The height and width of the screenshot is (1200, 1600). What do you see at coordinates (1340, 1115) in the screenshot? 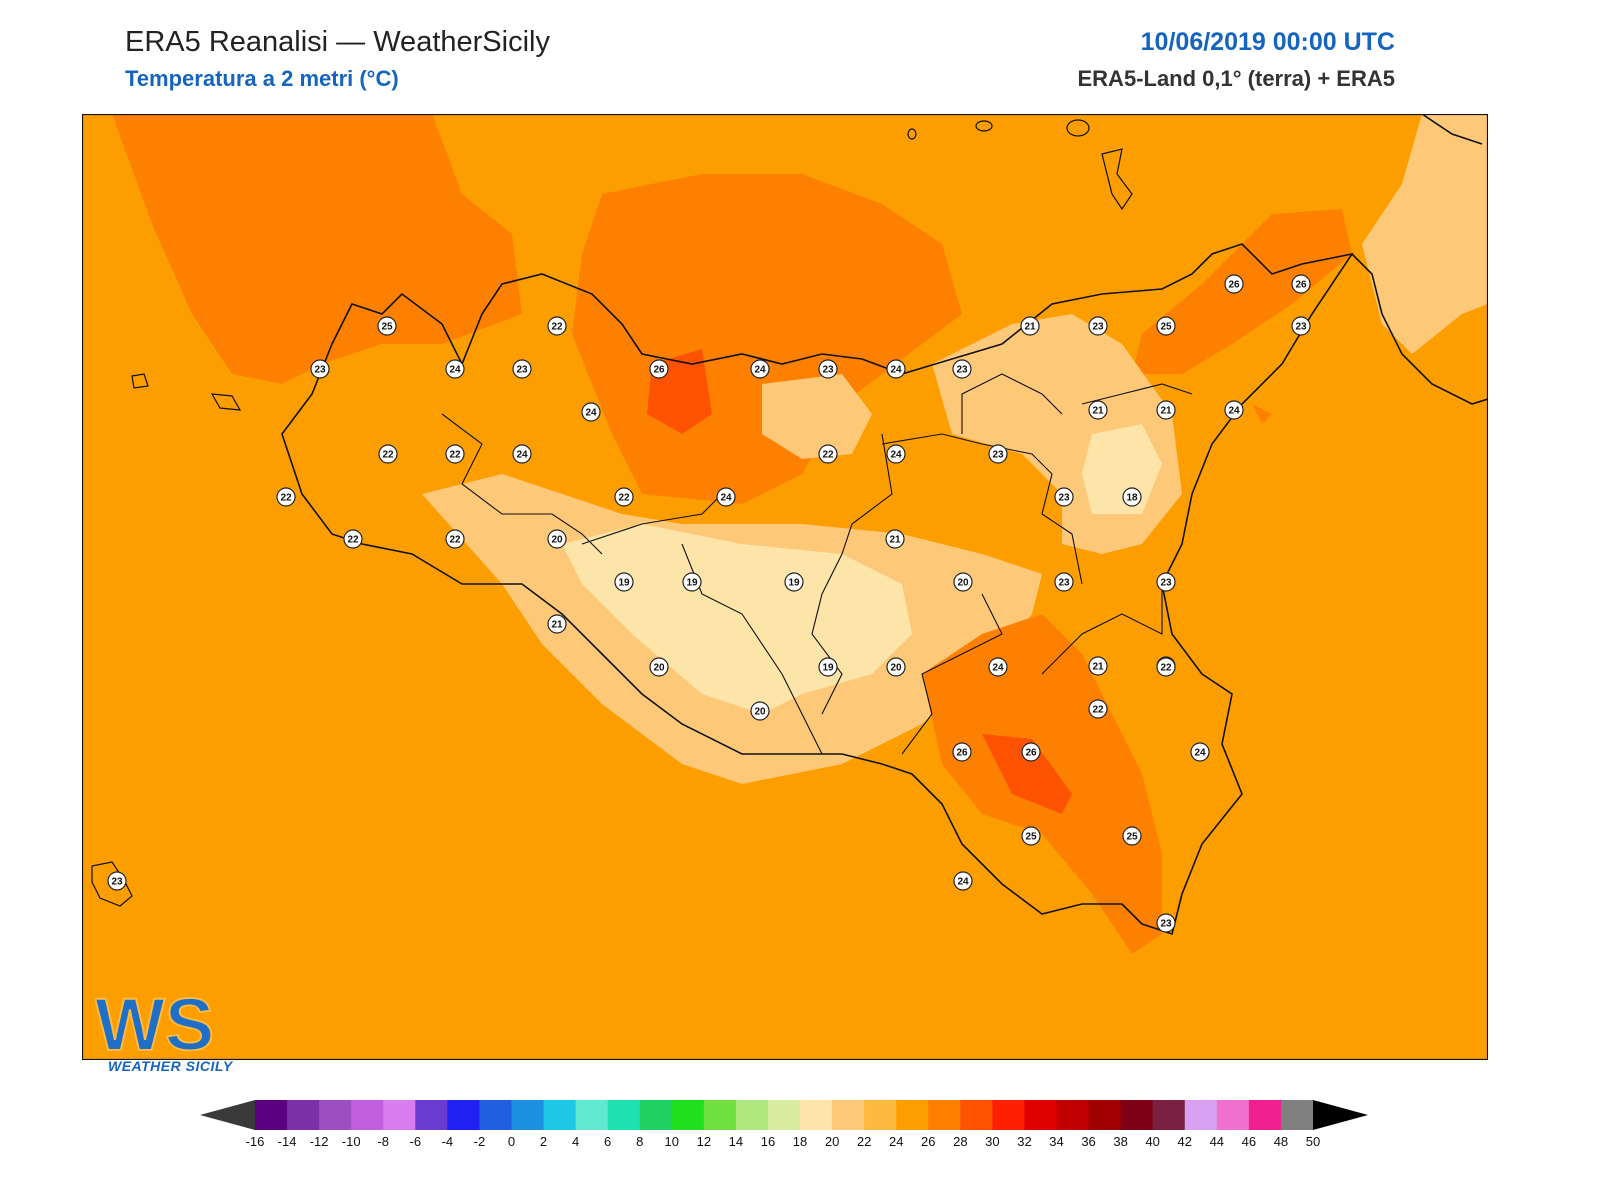
I see `colorbar-arrow-max` at bounding box center [1340, 1115].